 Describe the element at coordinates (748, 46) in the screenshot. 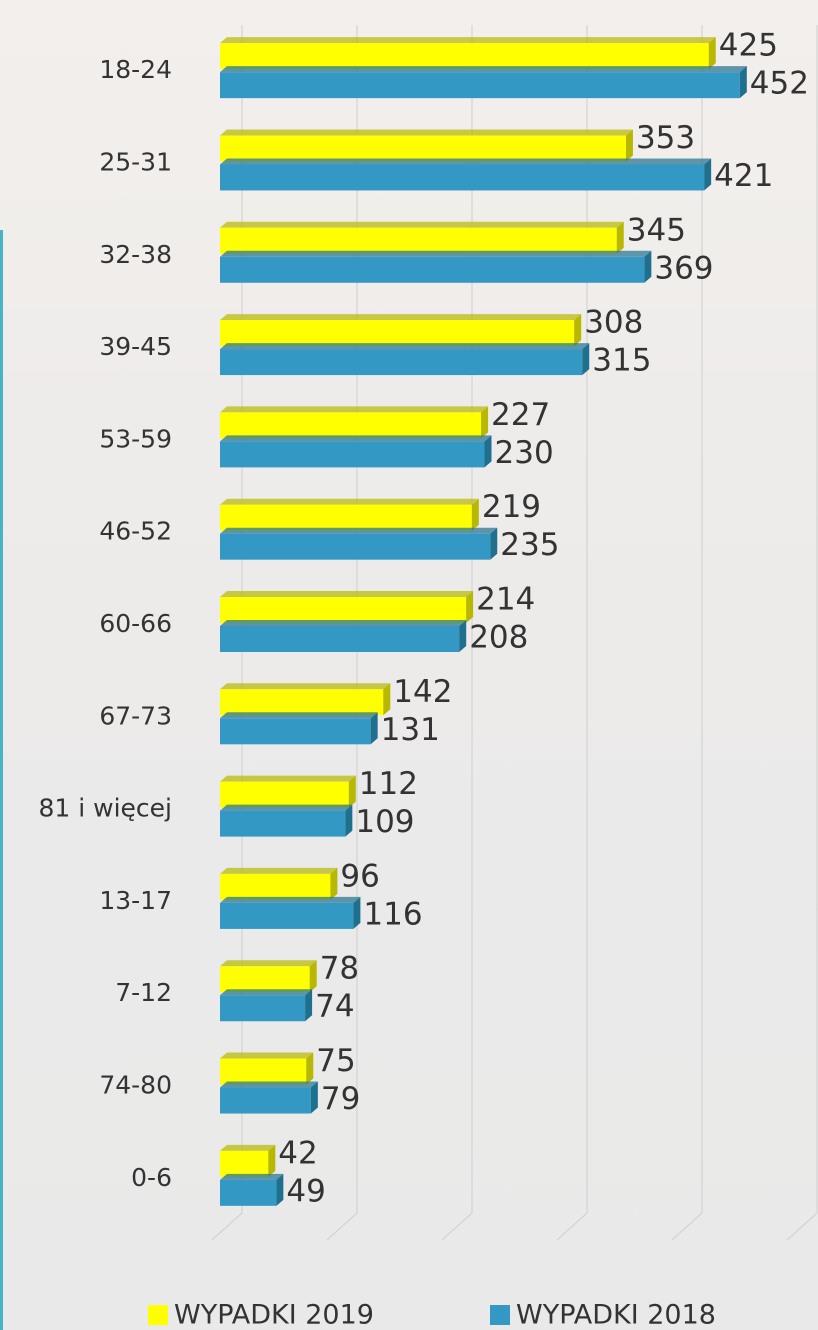

I see `value-label: 425` at that location.